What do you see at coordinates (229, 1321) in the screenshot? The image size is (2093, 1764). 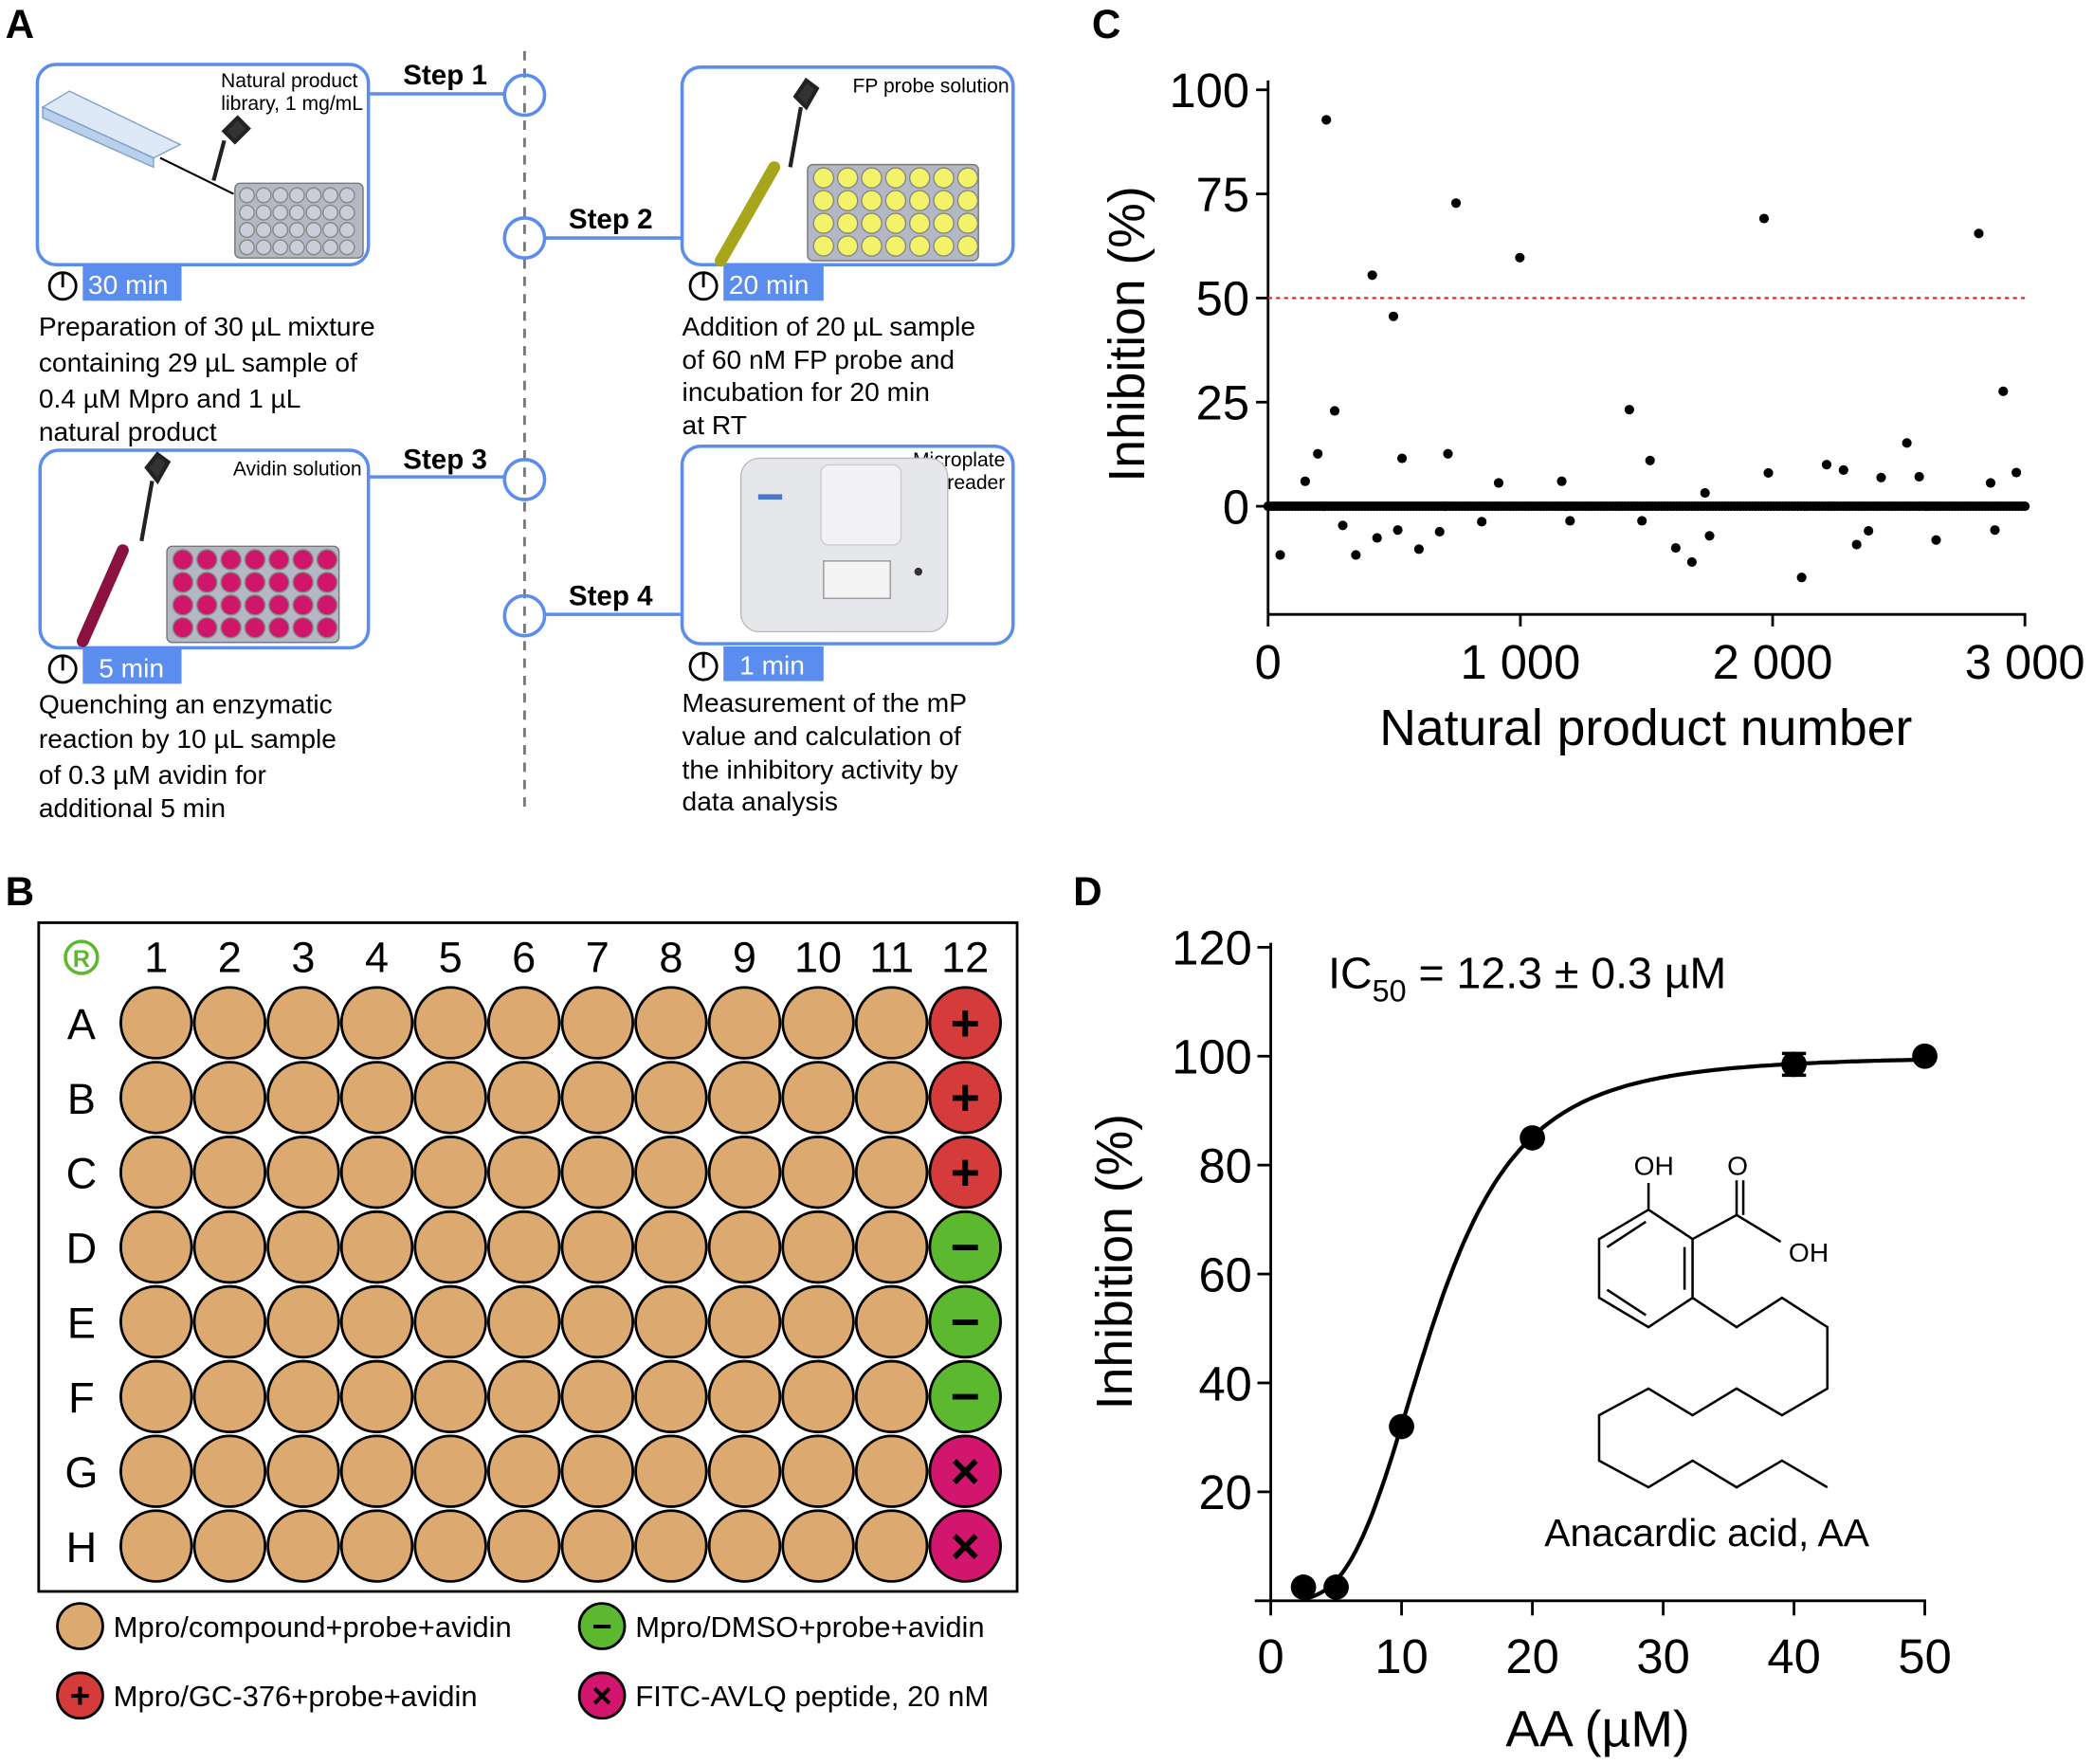 I see `well-E2` at bounding box center [229, 1321].